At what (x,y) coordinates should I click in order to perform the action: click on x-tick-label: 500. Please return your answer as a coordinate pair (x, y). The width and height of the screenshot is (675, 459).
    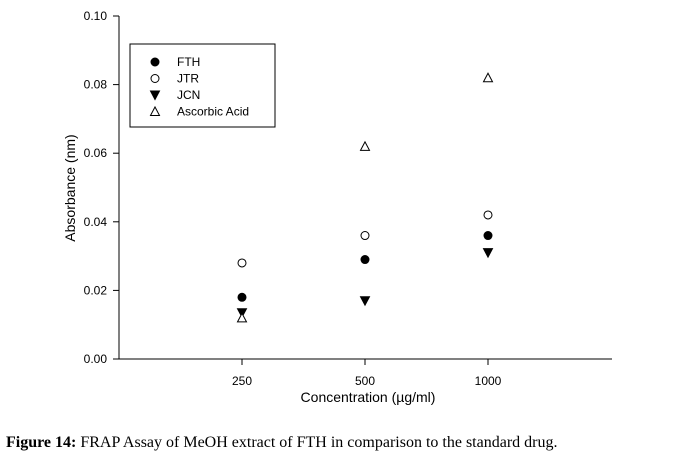
    Looking at the image, I should click on (365, 381).